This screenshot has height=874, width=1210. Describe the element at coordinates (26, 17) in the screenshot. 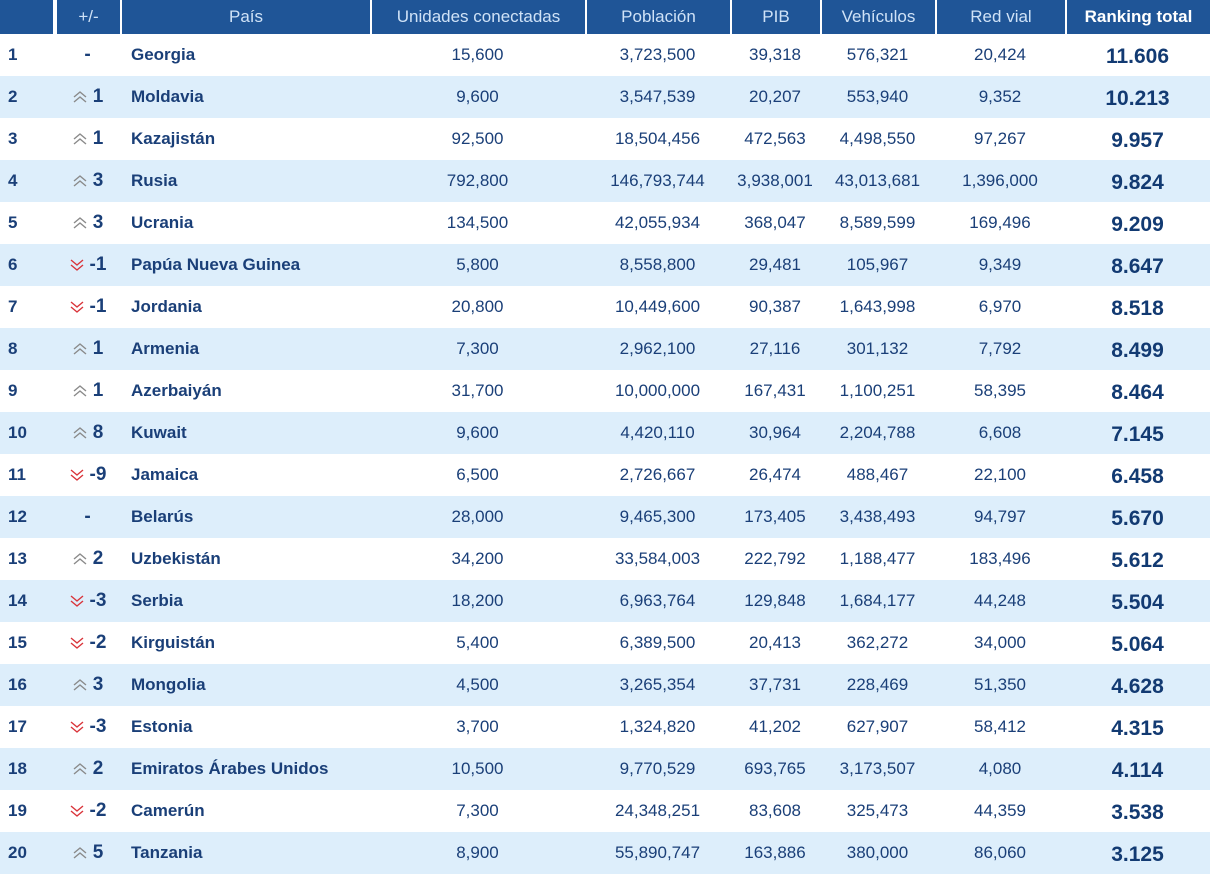

I see `header-cell` at that location.